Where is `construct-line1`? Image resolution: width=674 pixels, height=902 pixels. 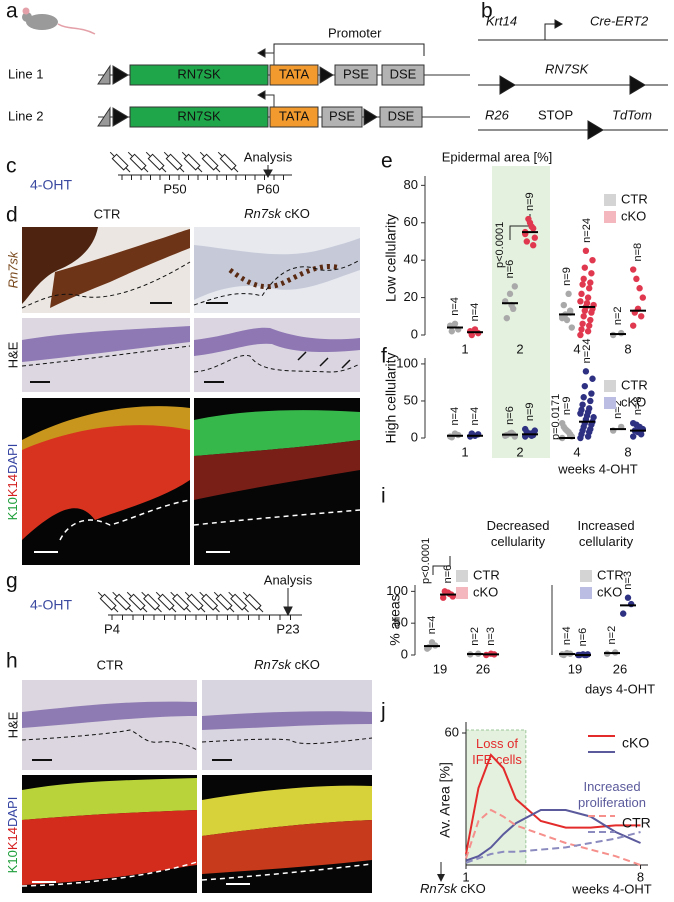
construct-line1 is located at coordinates (283, 67).